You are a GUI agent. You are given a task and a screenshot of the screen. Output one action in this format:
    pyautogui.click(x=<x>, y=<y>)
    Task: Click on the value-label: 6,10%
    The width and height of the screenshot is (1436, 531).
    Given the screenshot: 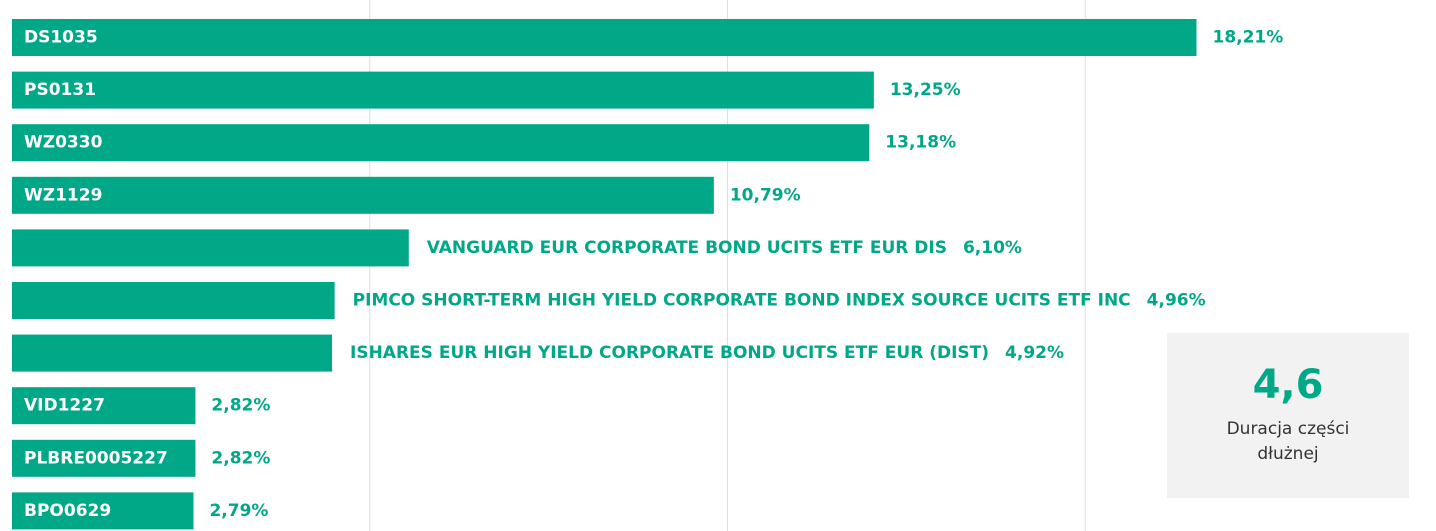 What is the action you would take?
    pyautogui.click(x=992, y=248)
    